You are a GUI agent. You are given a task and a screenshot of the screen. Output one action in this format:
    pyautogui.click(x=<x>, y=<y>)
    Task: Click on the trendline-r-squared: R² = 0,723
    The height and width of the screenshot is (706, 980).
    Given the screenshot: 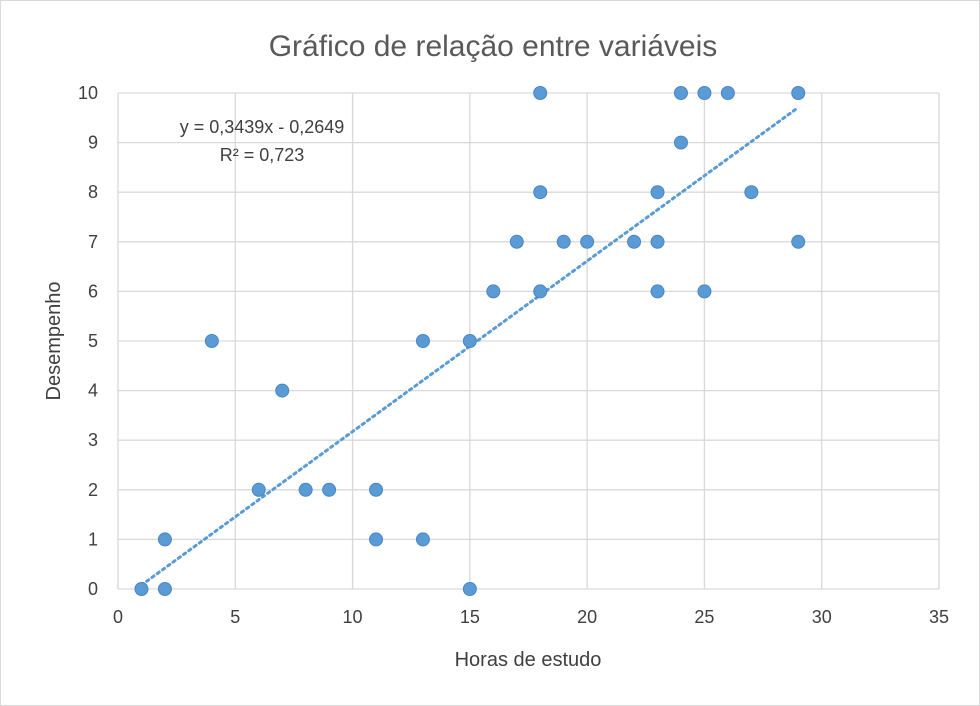 What is the action you would take?
    pyautogui.click(x=262, y=155)
    